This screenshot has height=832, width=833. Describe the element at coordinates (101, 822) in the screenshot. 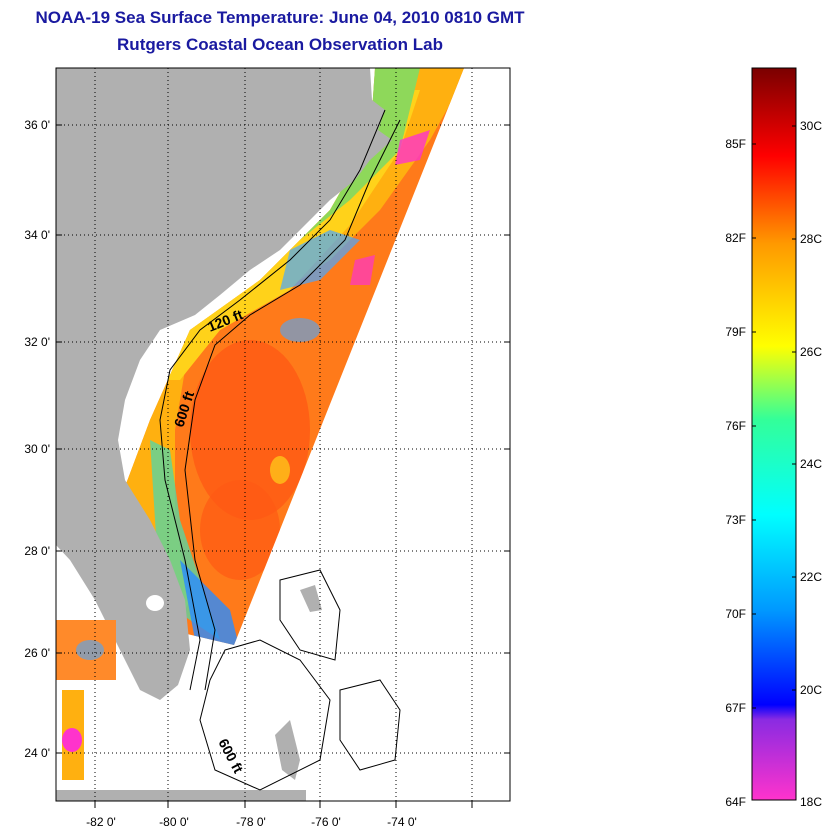

I see `lon-label-82: -82 0'` at that location.